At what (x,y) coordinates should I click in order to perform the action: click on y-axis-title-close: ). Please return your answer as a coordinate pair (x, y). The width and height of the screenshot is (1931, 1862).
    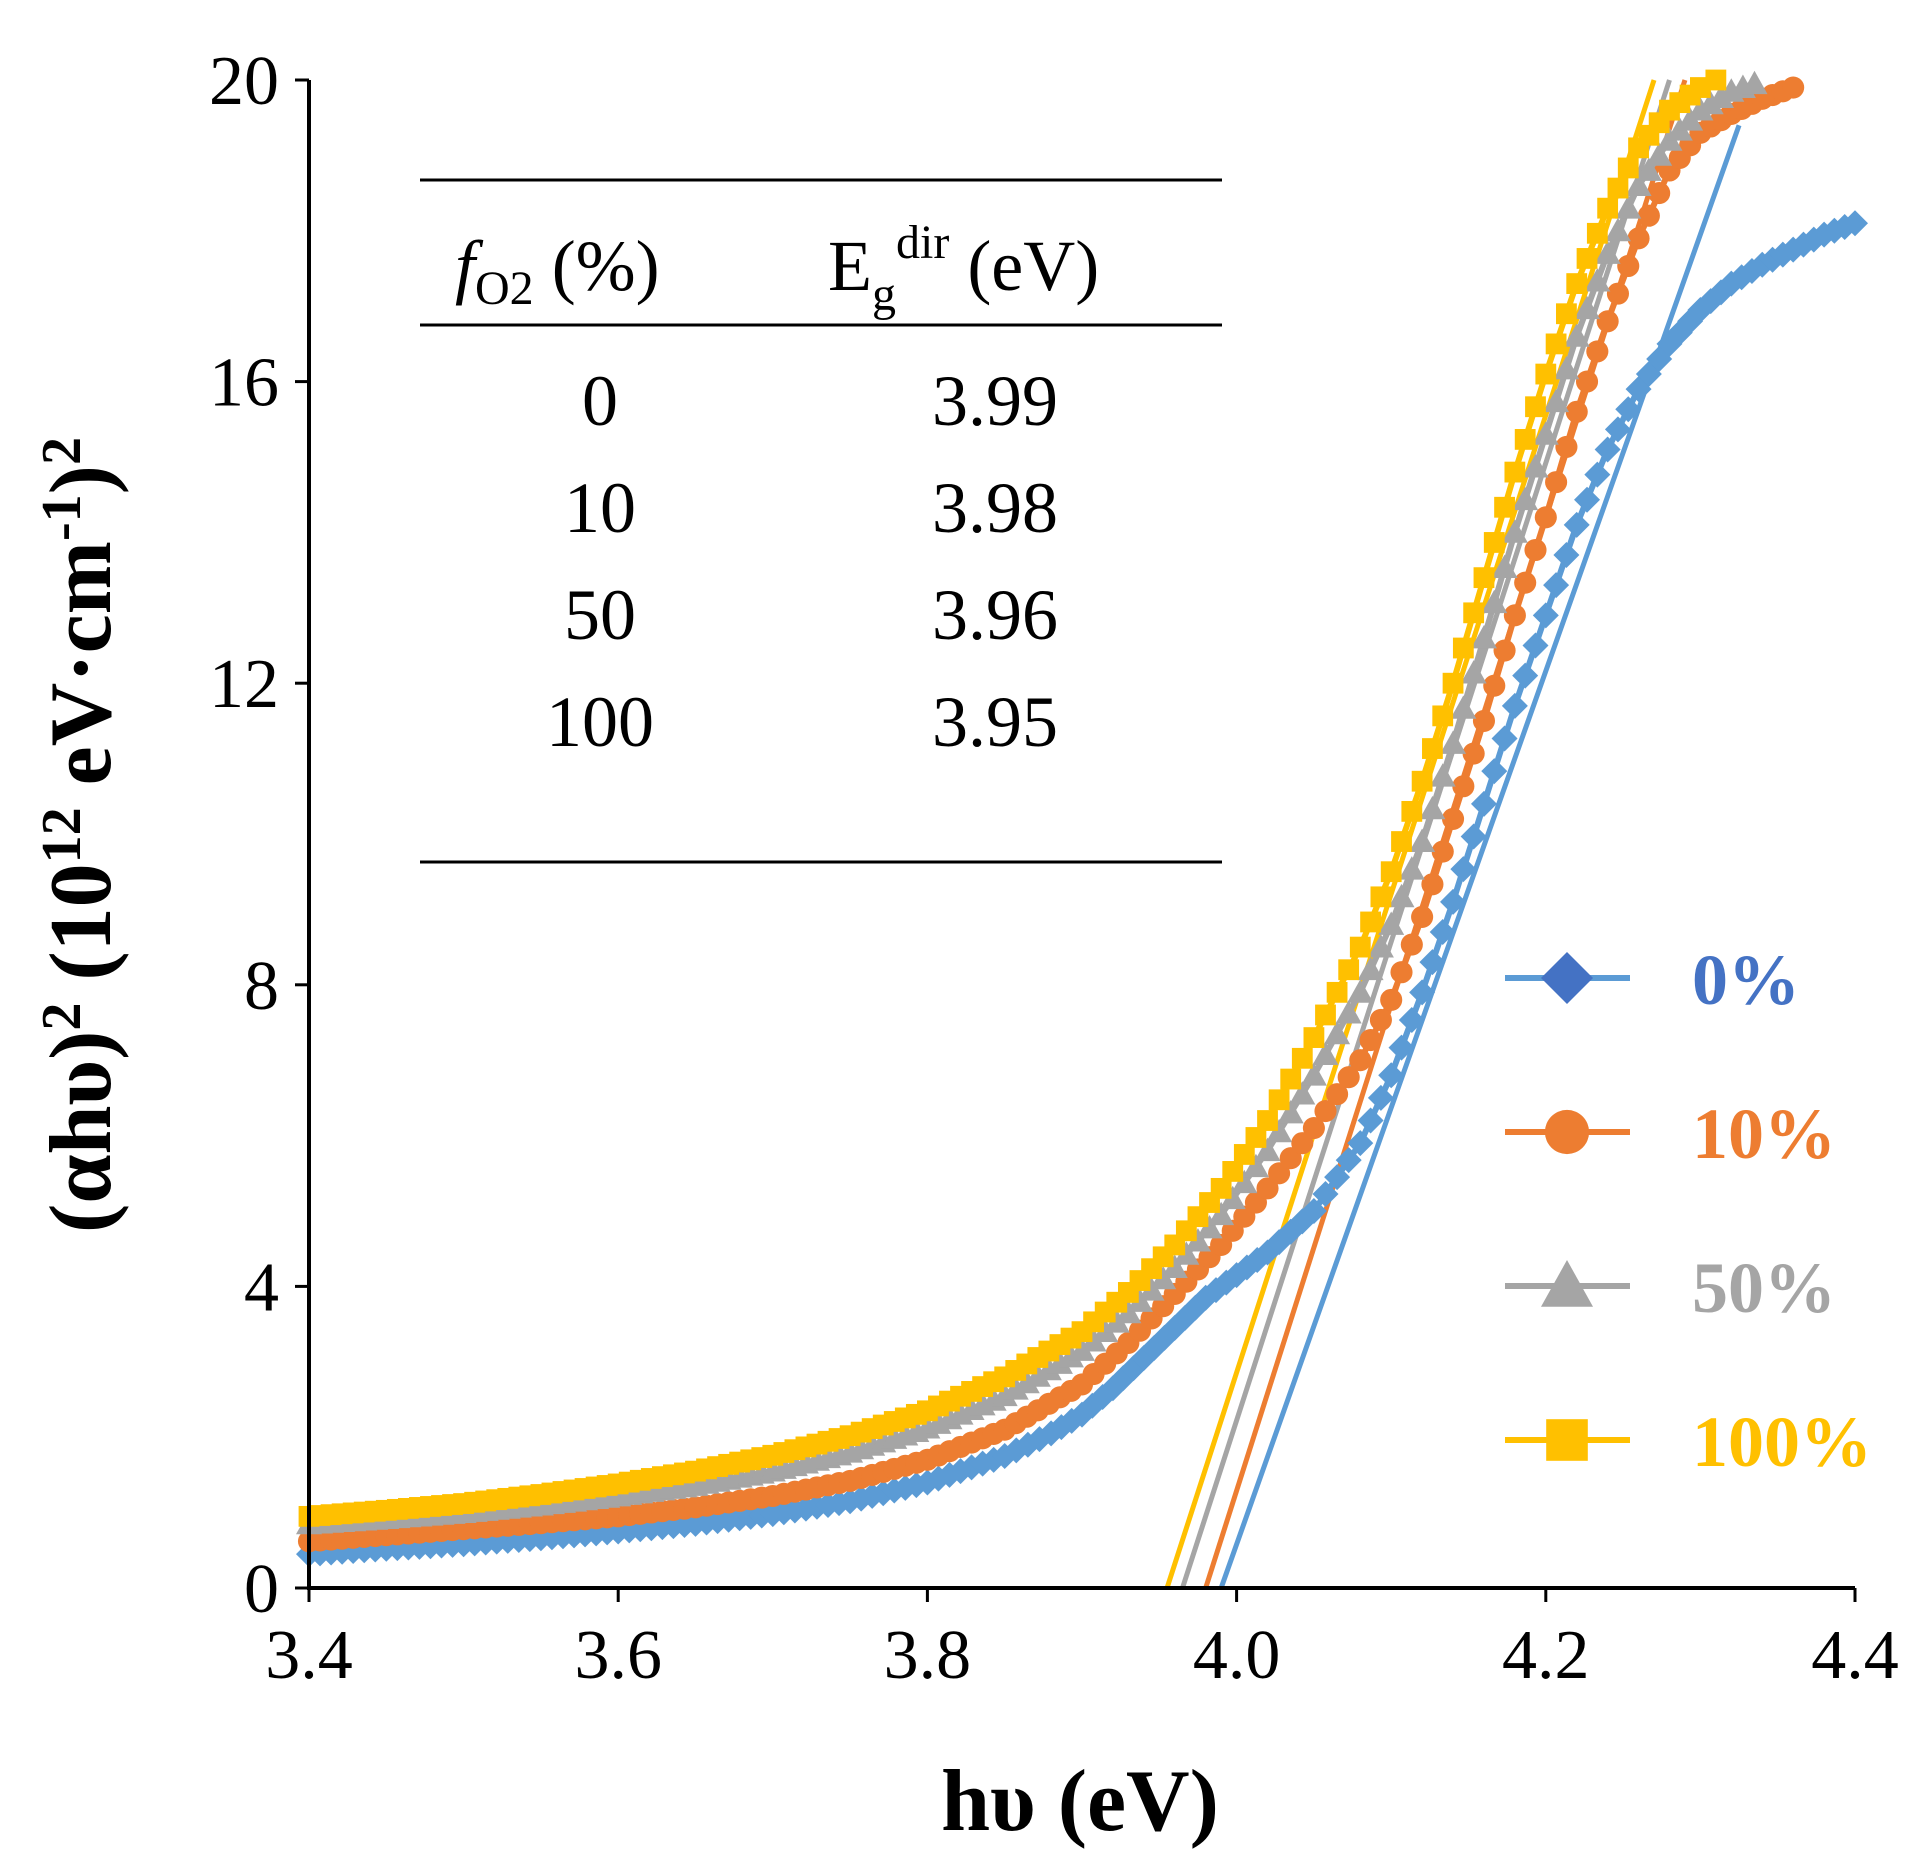
    Looking at the image, I should click on (81, 479).